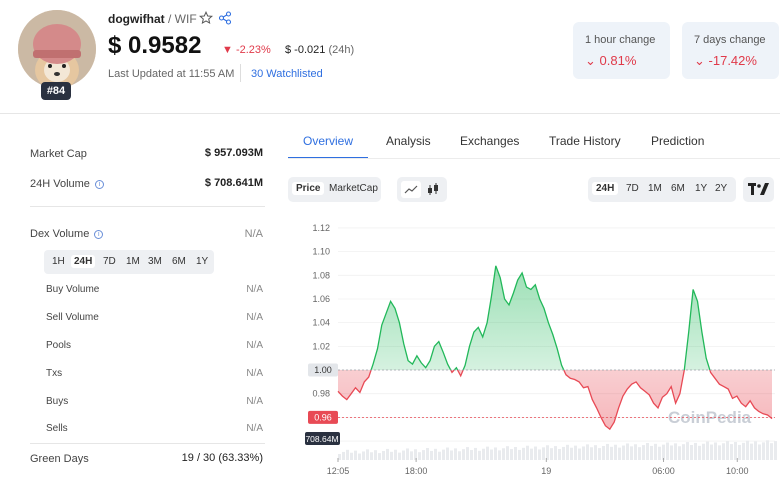 The image size is (780, 479). What do you see at coordinates (254, 428) in the screenshot?
I see `sells-value: N/A` at bounding box center [254, 428].